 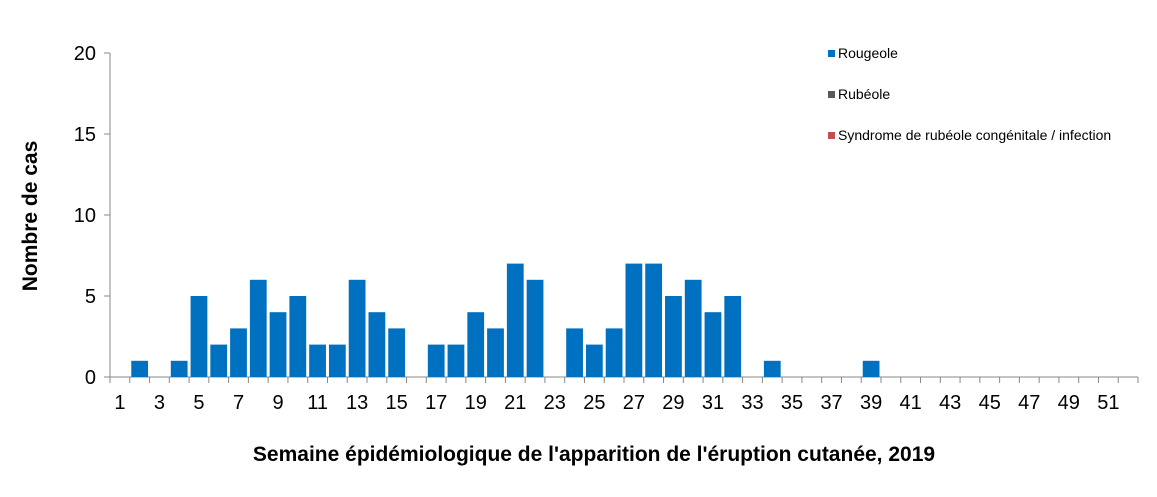 I want to click on x-tick-label: 7, so click(x=238, y=403).